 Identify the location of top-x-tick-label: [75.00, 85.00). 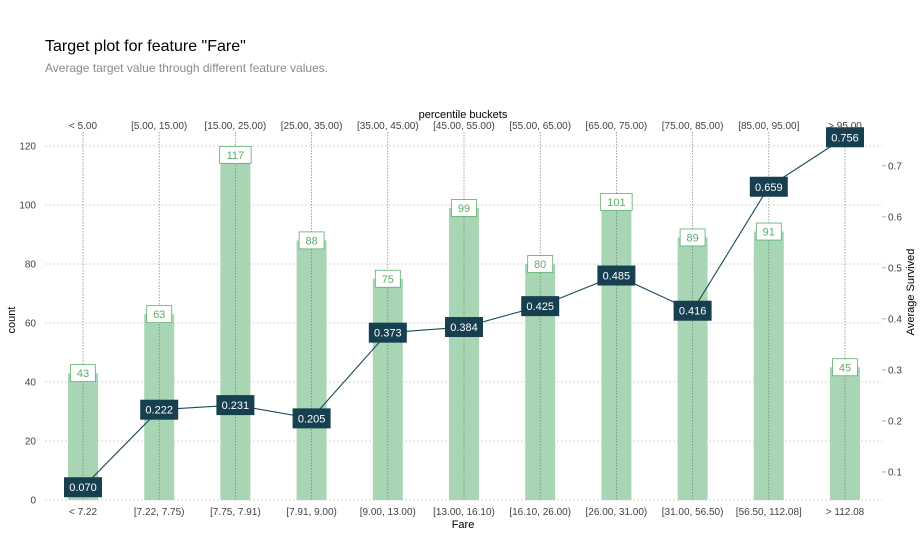
(693, 126).